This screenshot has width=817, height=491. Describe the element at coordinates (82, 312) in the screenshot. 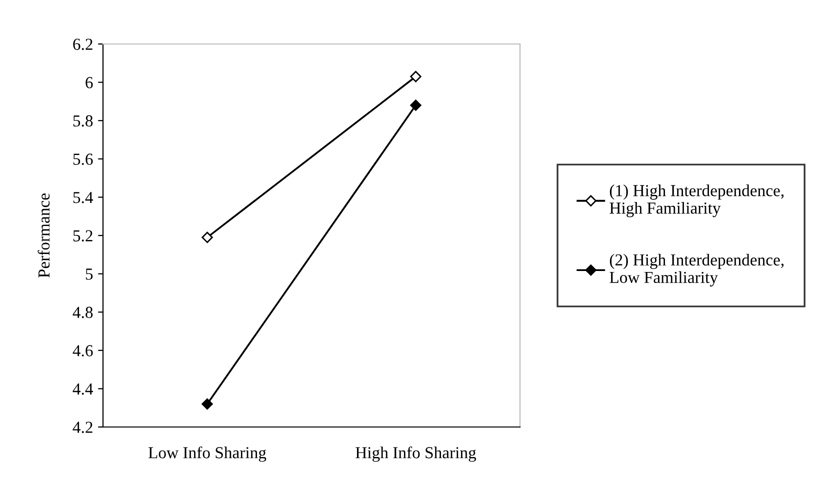

I see `y-tick-label: 4.8` at that location.